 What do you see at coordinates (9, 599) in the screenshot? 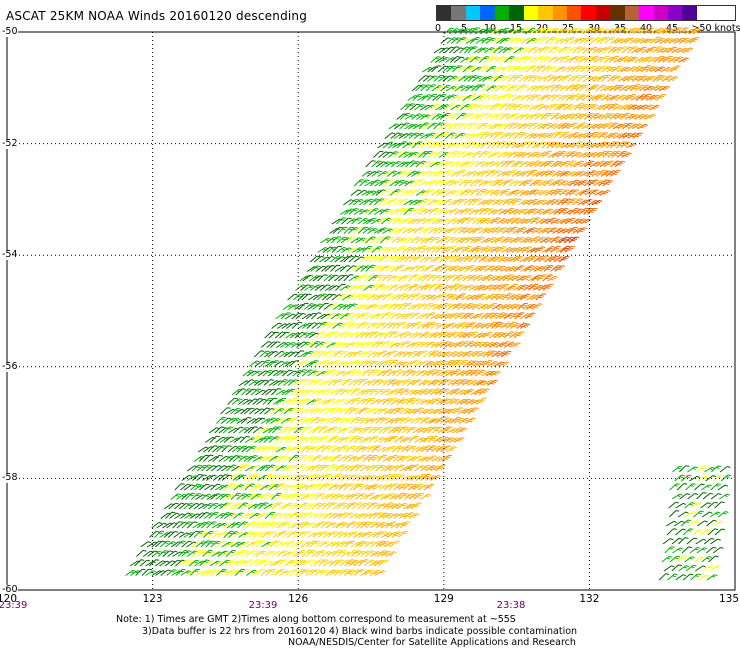
I see `longitude-label: 120` at bounding box center [9, 599].